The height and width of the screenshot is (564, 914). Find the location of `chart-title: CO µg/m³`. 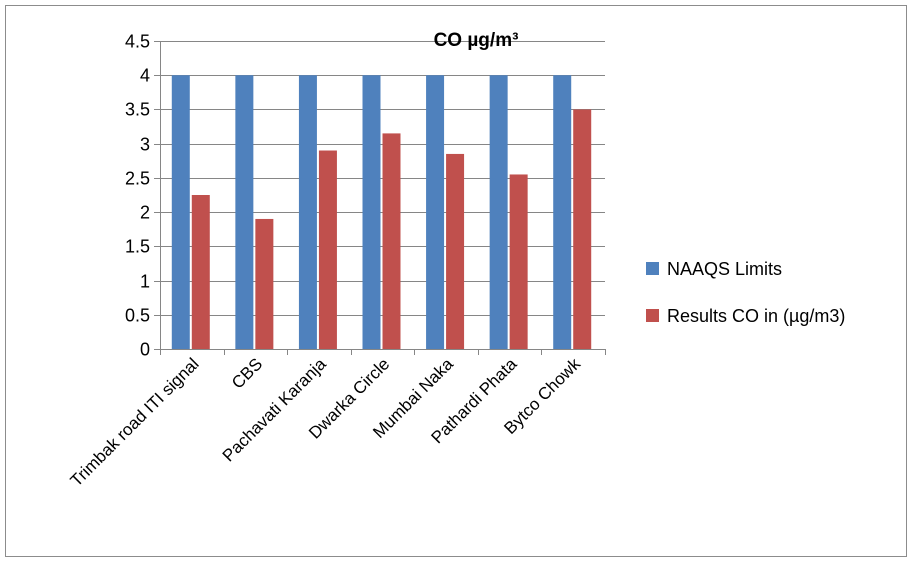

chart-title: CO µg/m³ is located at coordinates (476, 40).